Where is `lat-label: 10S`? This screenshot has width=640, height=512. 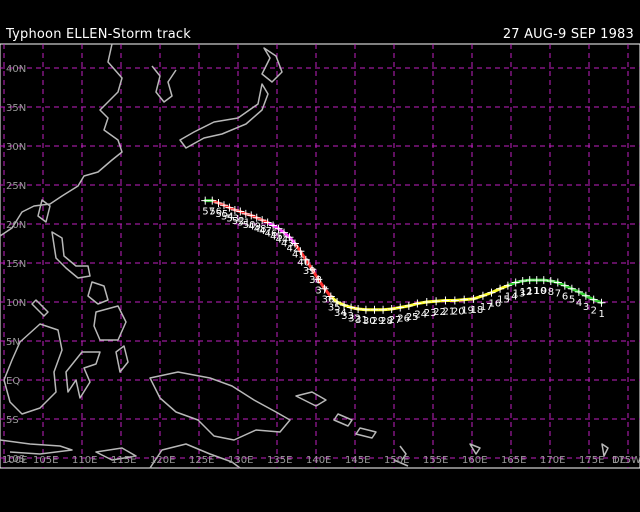 lat-label: 10S is located at coordinates (15, 459).